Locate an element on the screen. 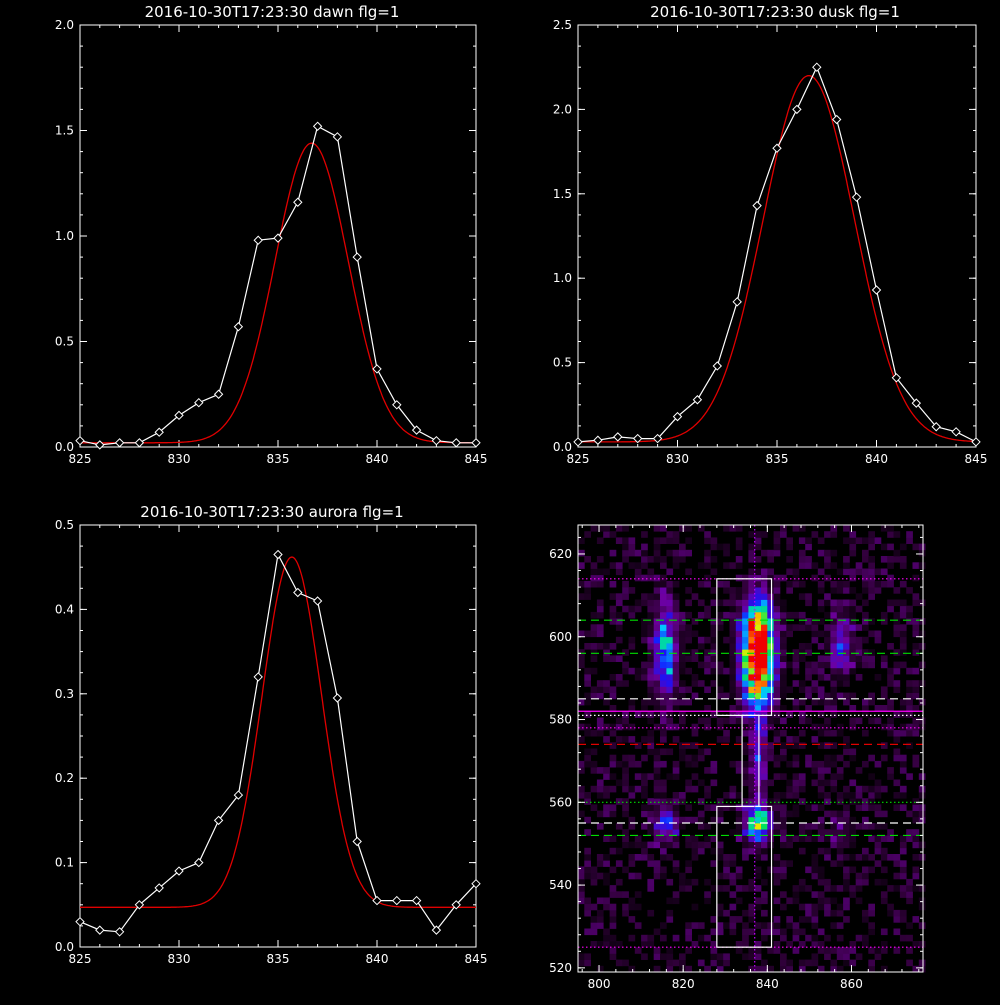 This screenshot has width=1000, height=1005. dusk-ytick-label: 1.0 is located at coordinates (562, 278).